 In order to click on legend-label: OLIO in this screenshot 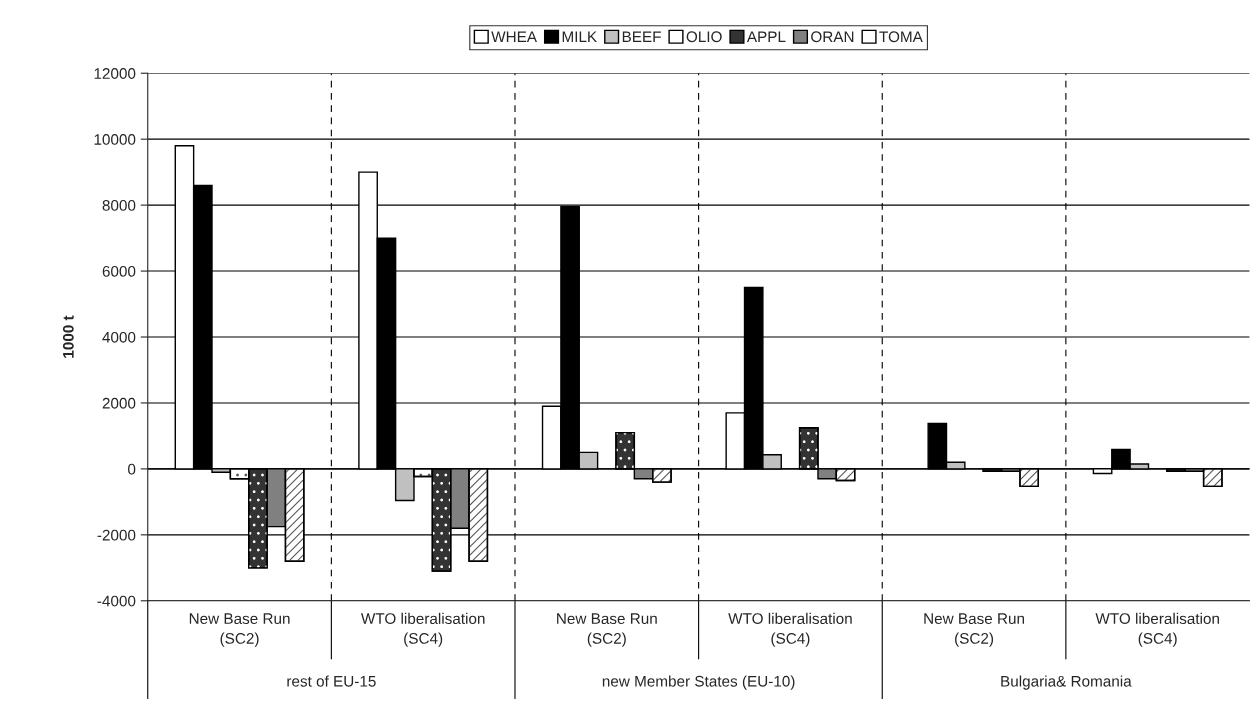, I will do `click(704, 37)`.